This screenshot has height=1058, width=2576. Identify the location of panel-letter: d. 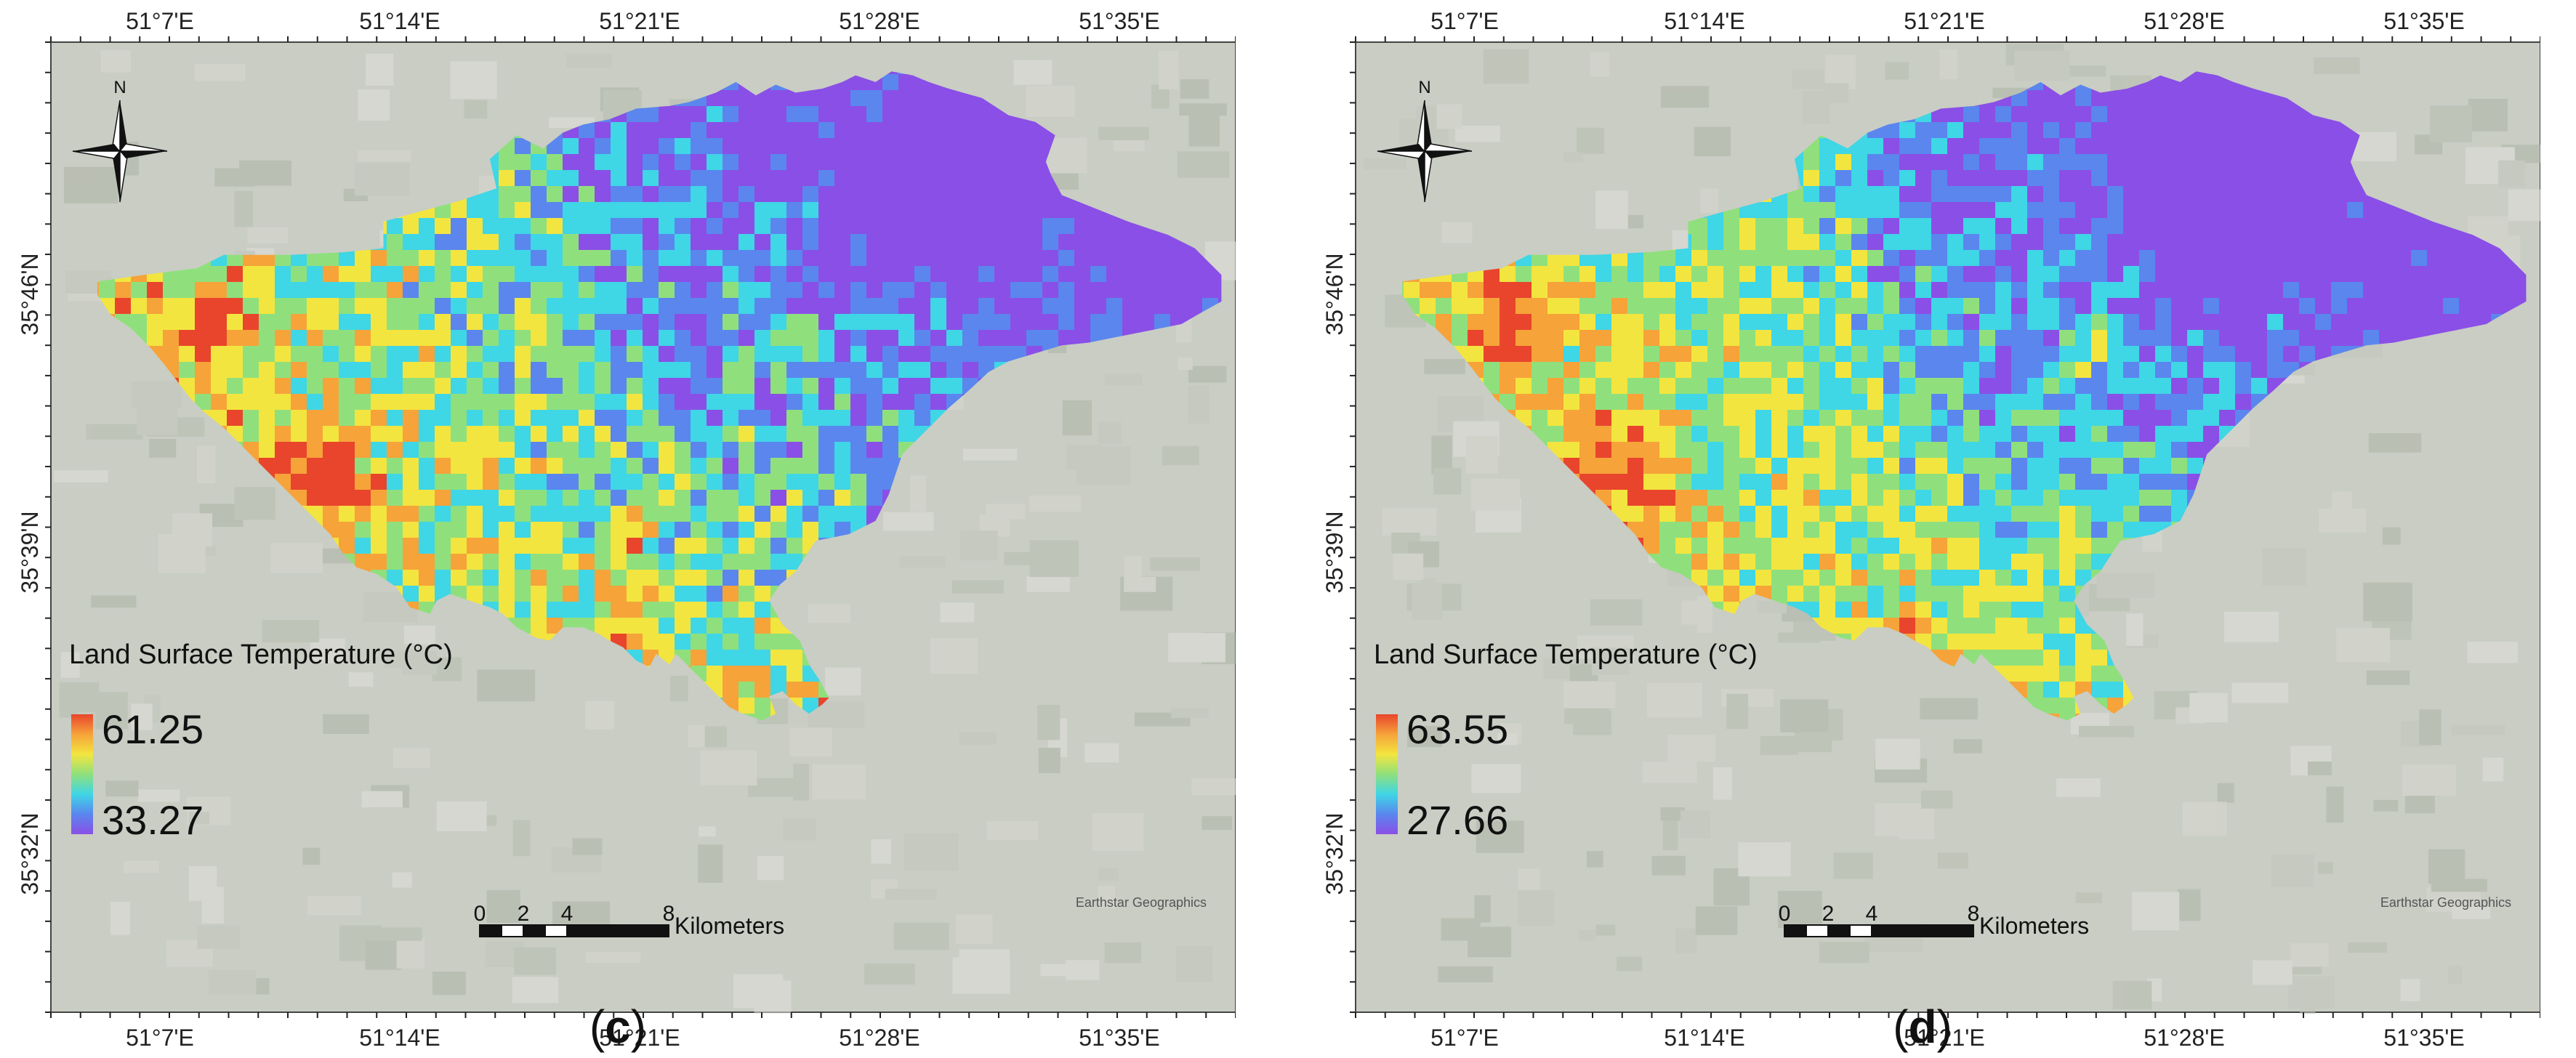
(1922, 1027).